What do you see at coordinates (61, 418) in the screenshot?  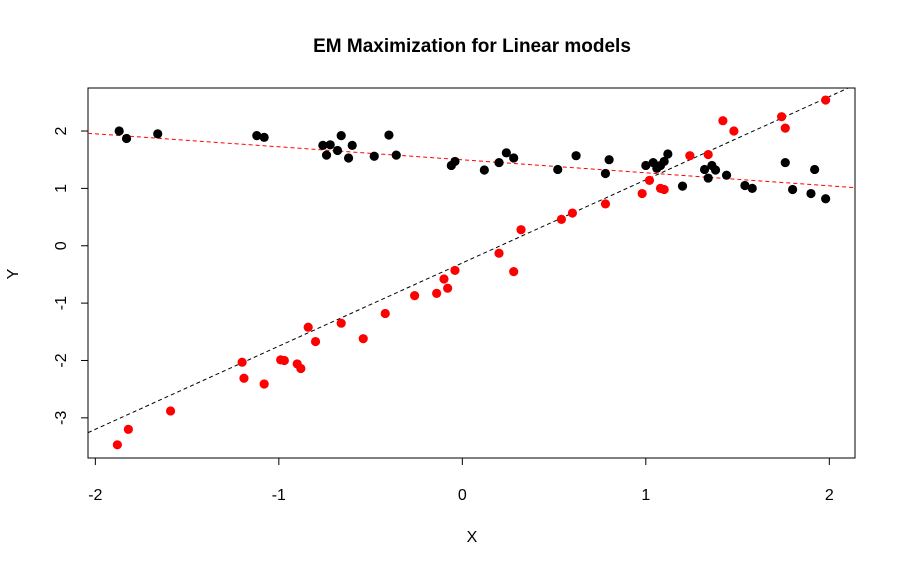 I see `y-tick-label: -3` at bounding box center [61, 418].